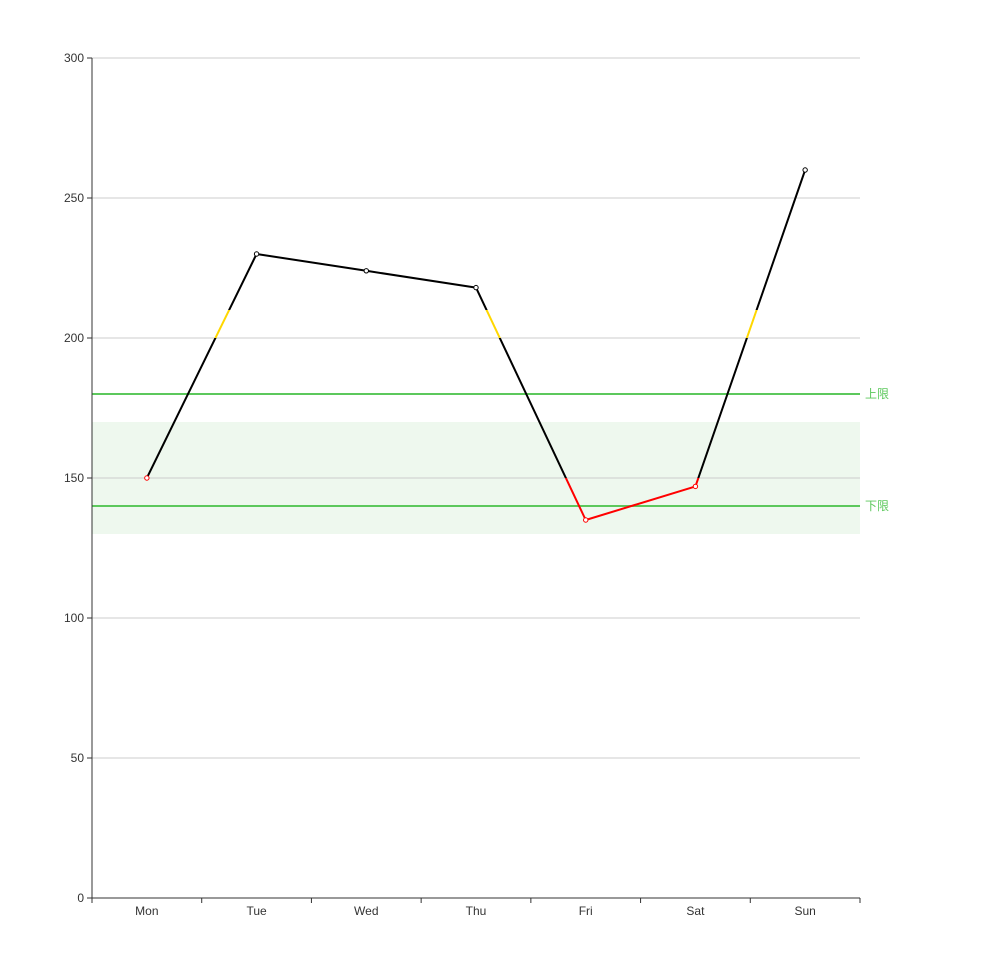 This screenshot has height=961, width=1006. What do you see at coordinates (366, 911) in the screenshot?
I see `x-tick-label: Wed` at bounding box center [366, 911].